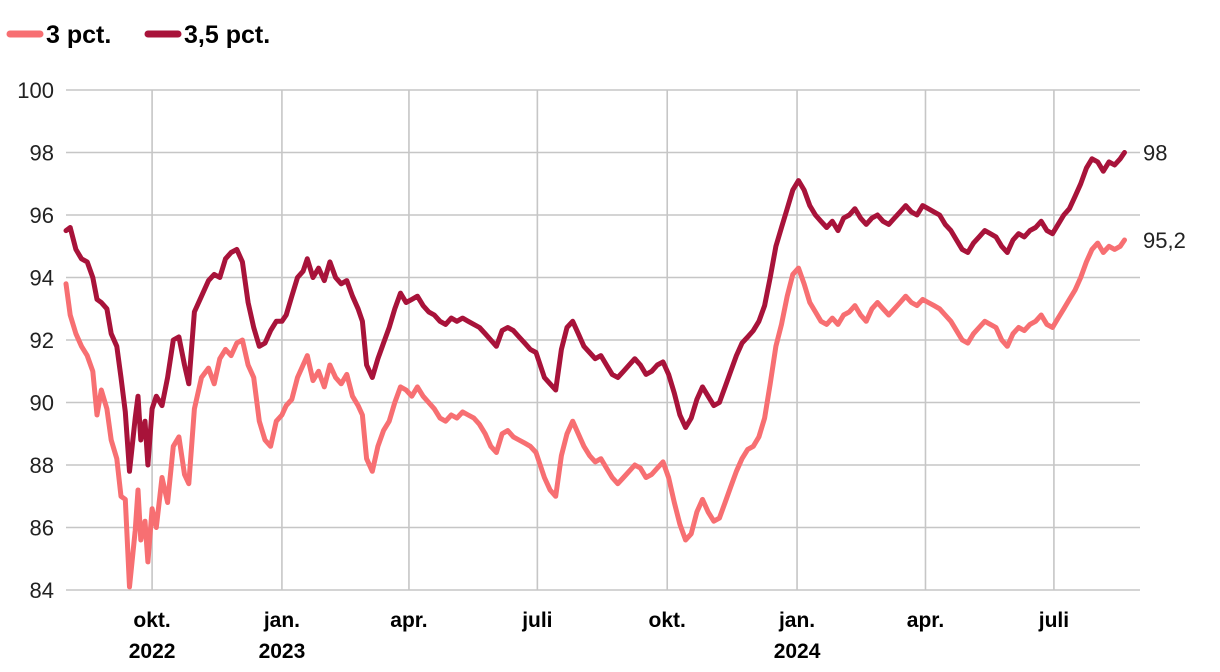 The image size is (1220, 672). I want to click on end-value-label-3pct: 95,2, so click(1164, 240).